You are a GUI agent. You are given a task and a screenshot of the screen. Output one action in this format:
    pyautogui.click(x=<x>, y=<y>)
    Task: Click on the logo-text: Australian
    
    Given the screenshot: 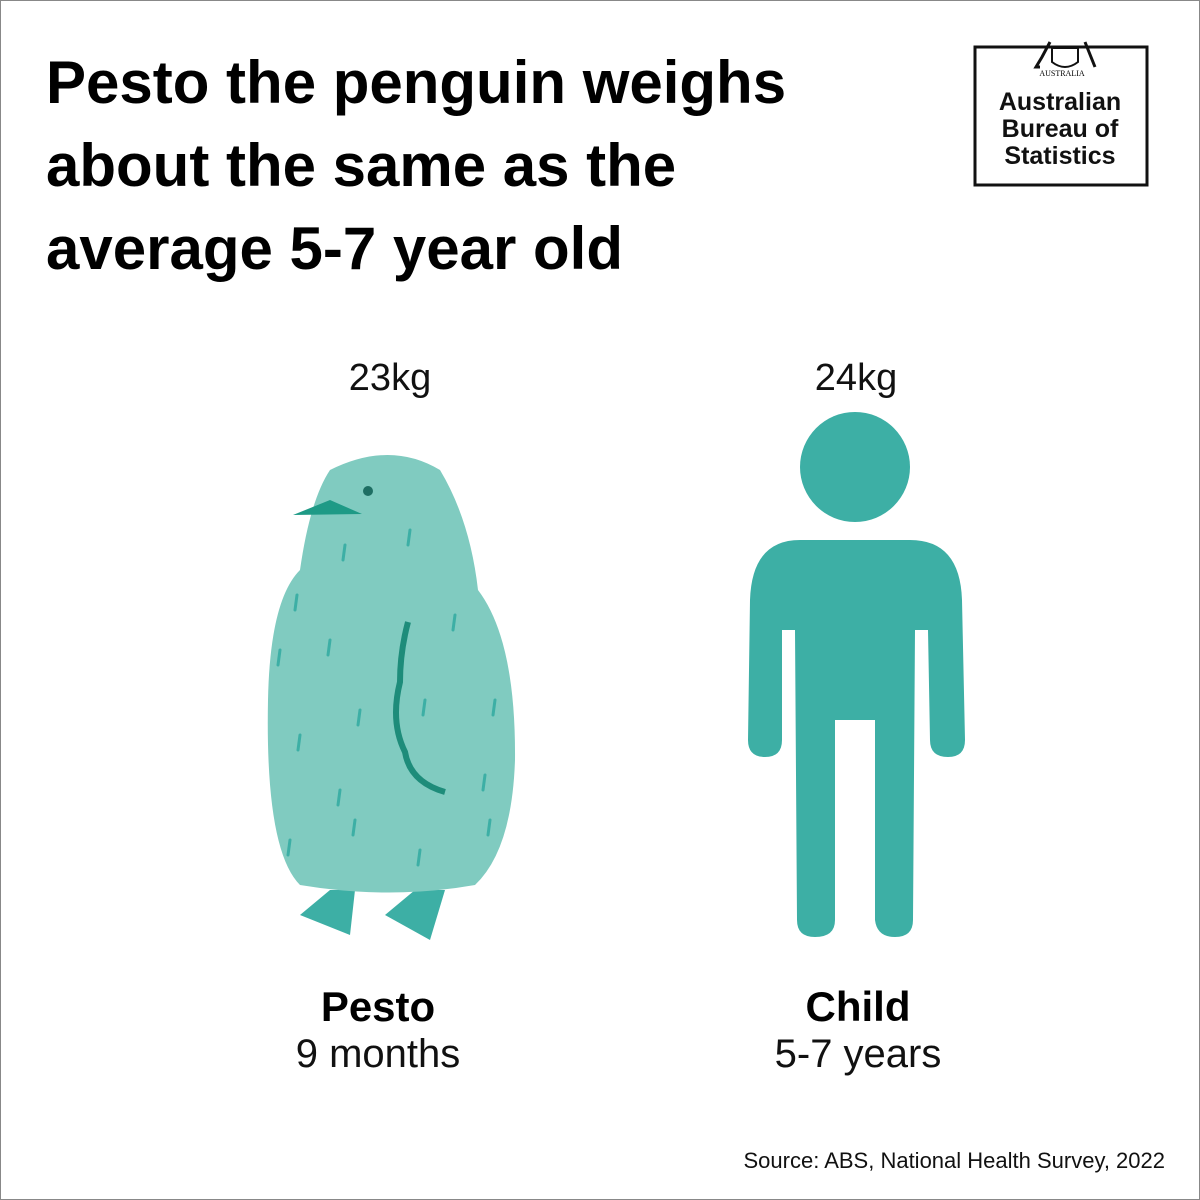 What is the action you would take?
    pyautogui.click(x=1060, y=102)
    